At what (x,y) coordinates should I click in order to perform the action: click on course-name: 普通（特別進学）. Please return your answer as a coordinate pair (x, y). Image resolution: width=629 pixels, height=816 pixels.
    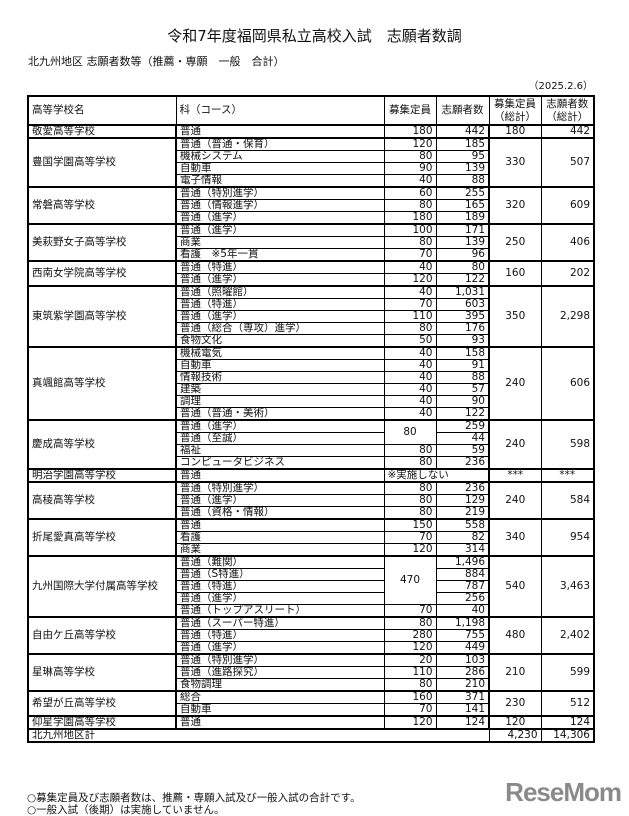
    Looking at the image, I should click on (280, 193).